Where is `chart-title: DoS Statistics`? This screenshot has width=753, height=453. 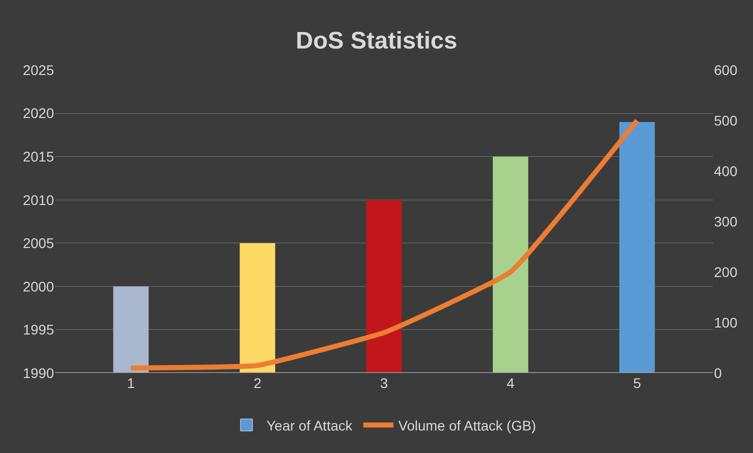
chart-title: DoS Statistics is located at coordinates (377, 41).